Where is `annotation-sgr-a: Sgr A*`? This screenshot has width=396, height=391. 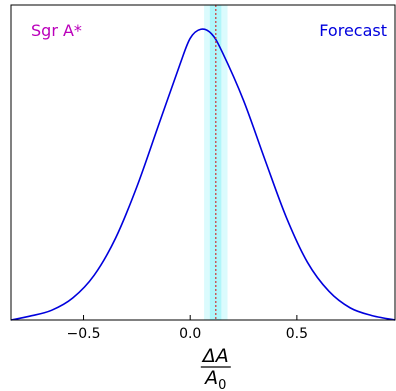 annotation-sgr-a: Sgr A* is located at coordinates (56, 30).